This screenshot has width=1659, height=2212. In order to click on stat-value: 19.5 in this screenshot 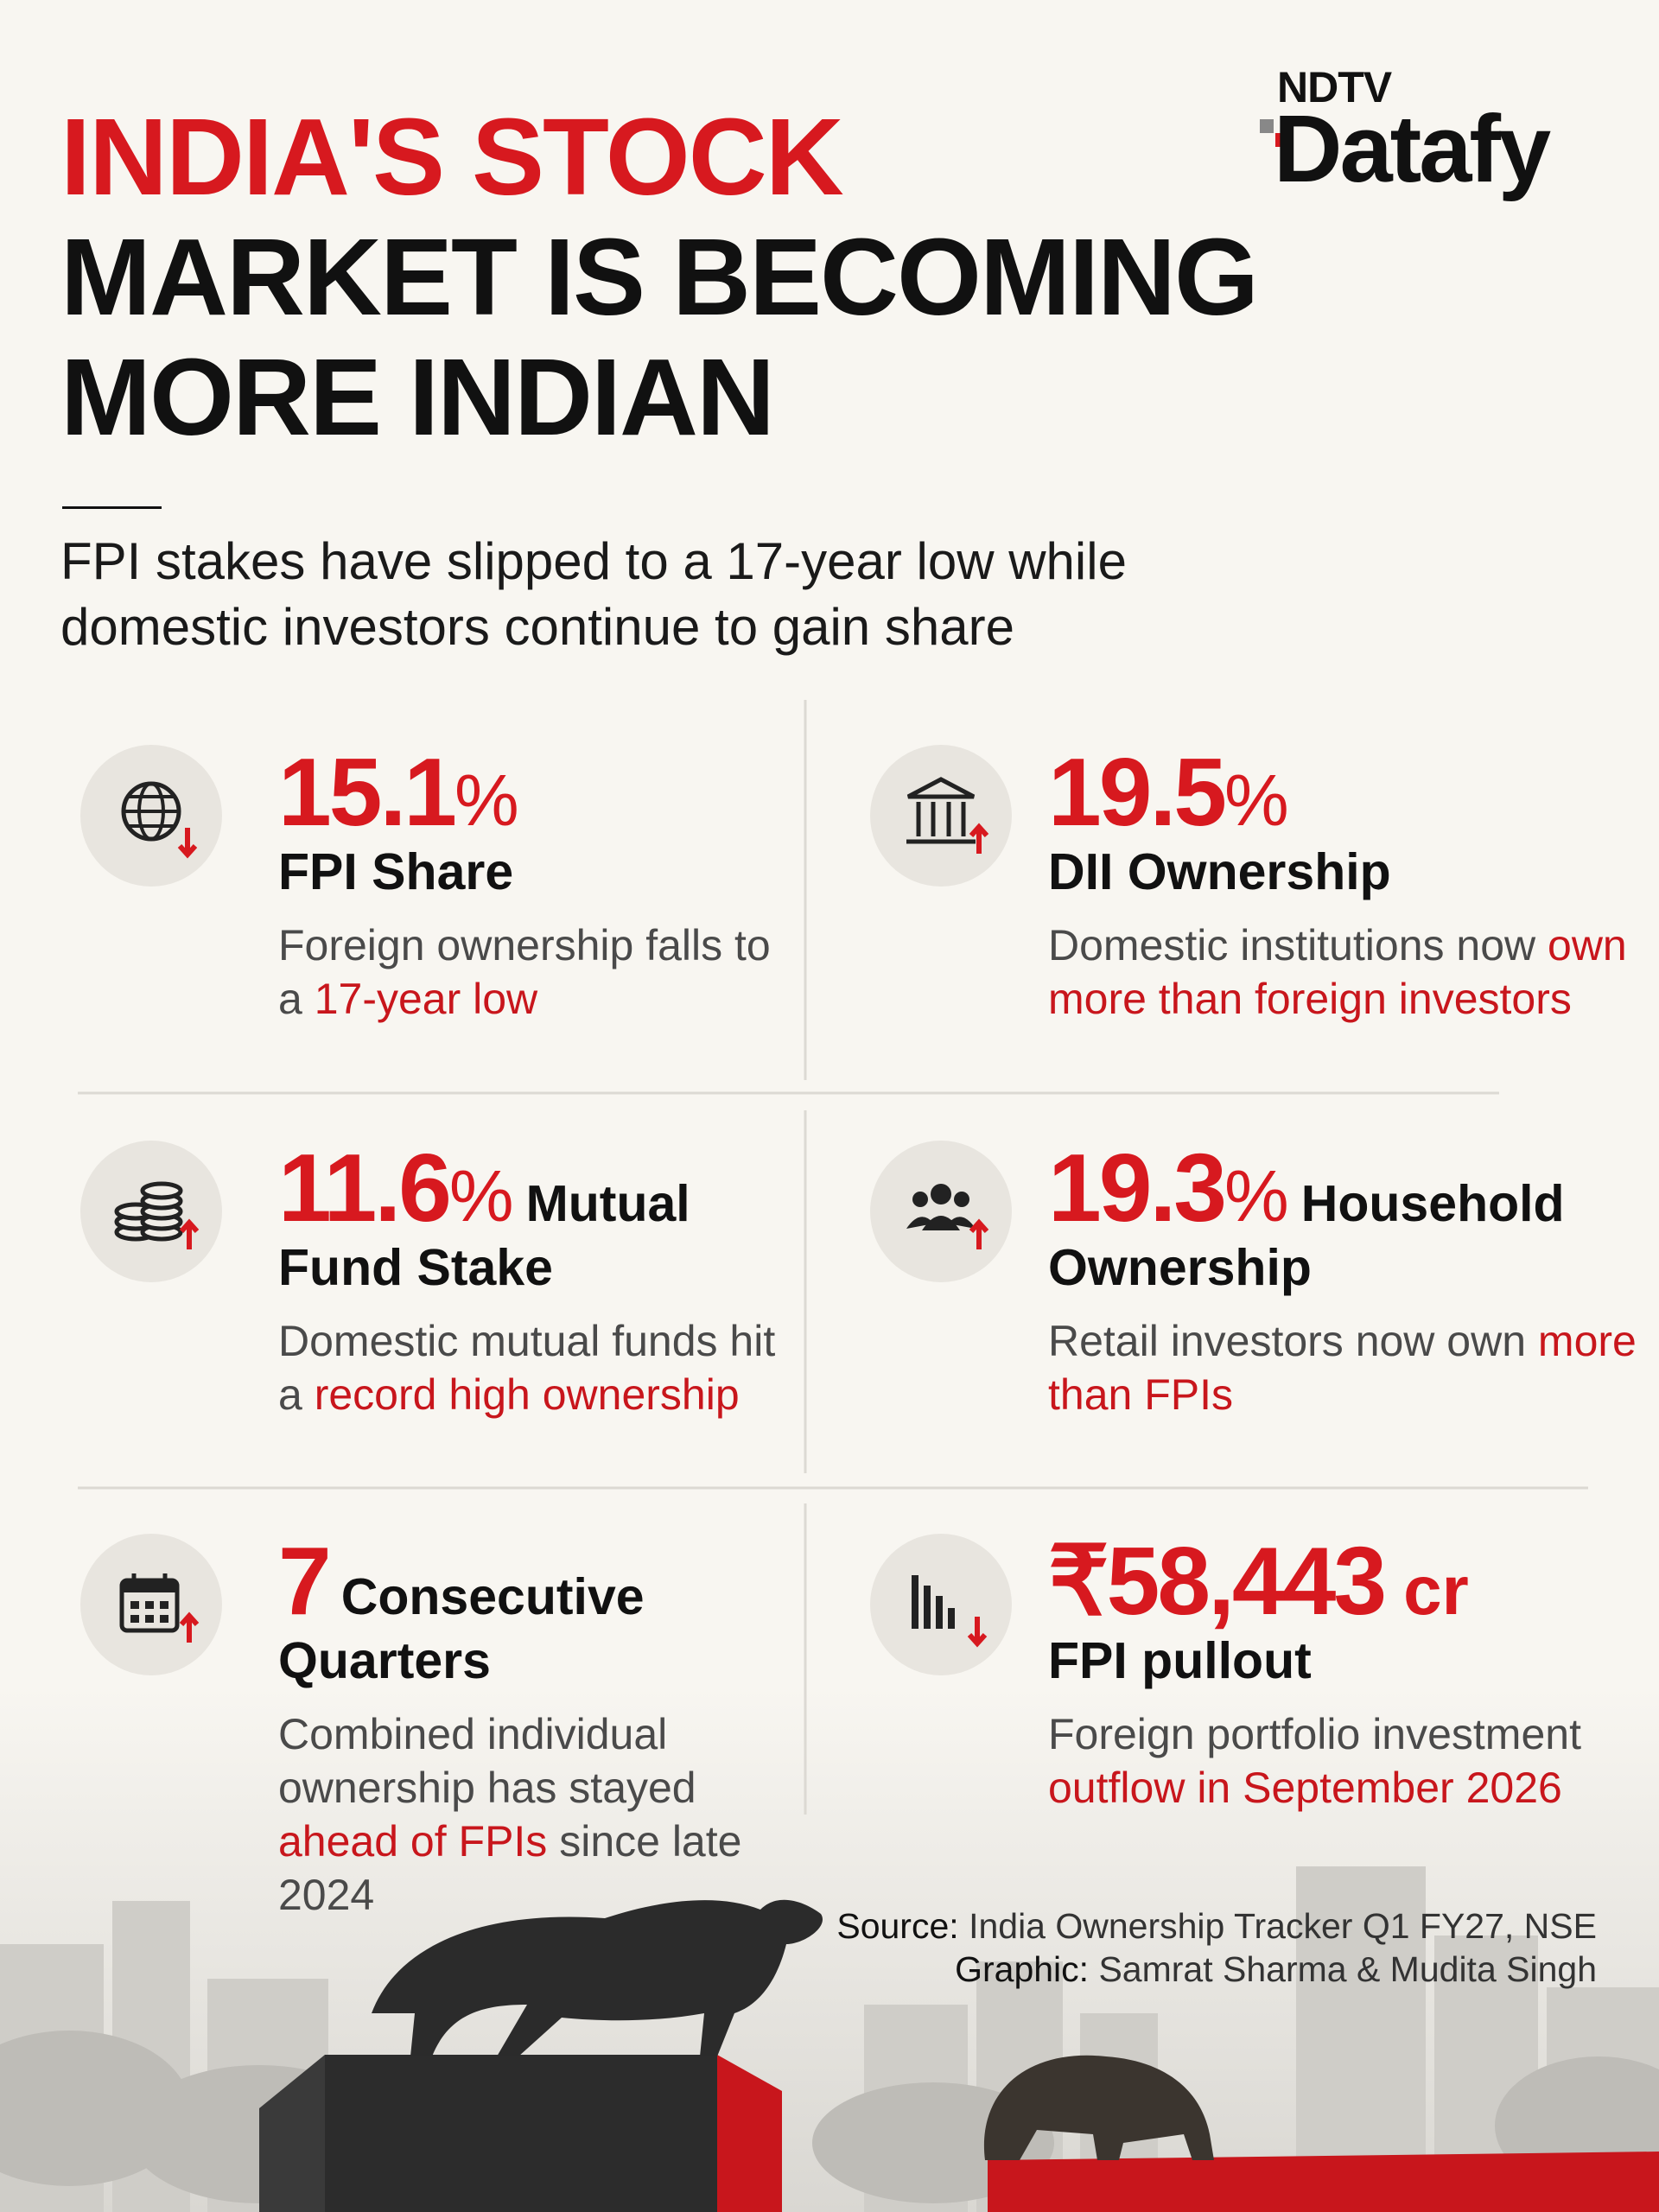, I will do `click(1137, 792)`.